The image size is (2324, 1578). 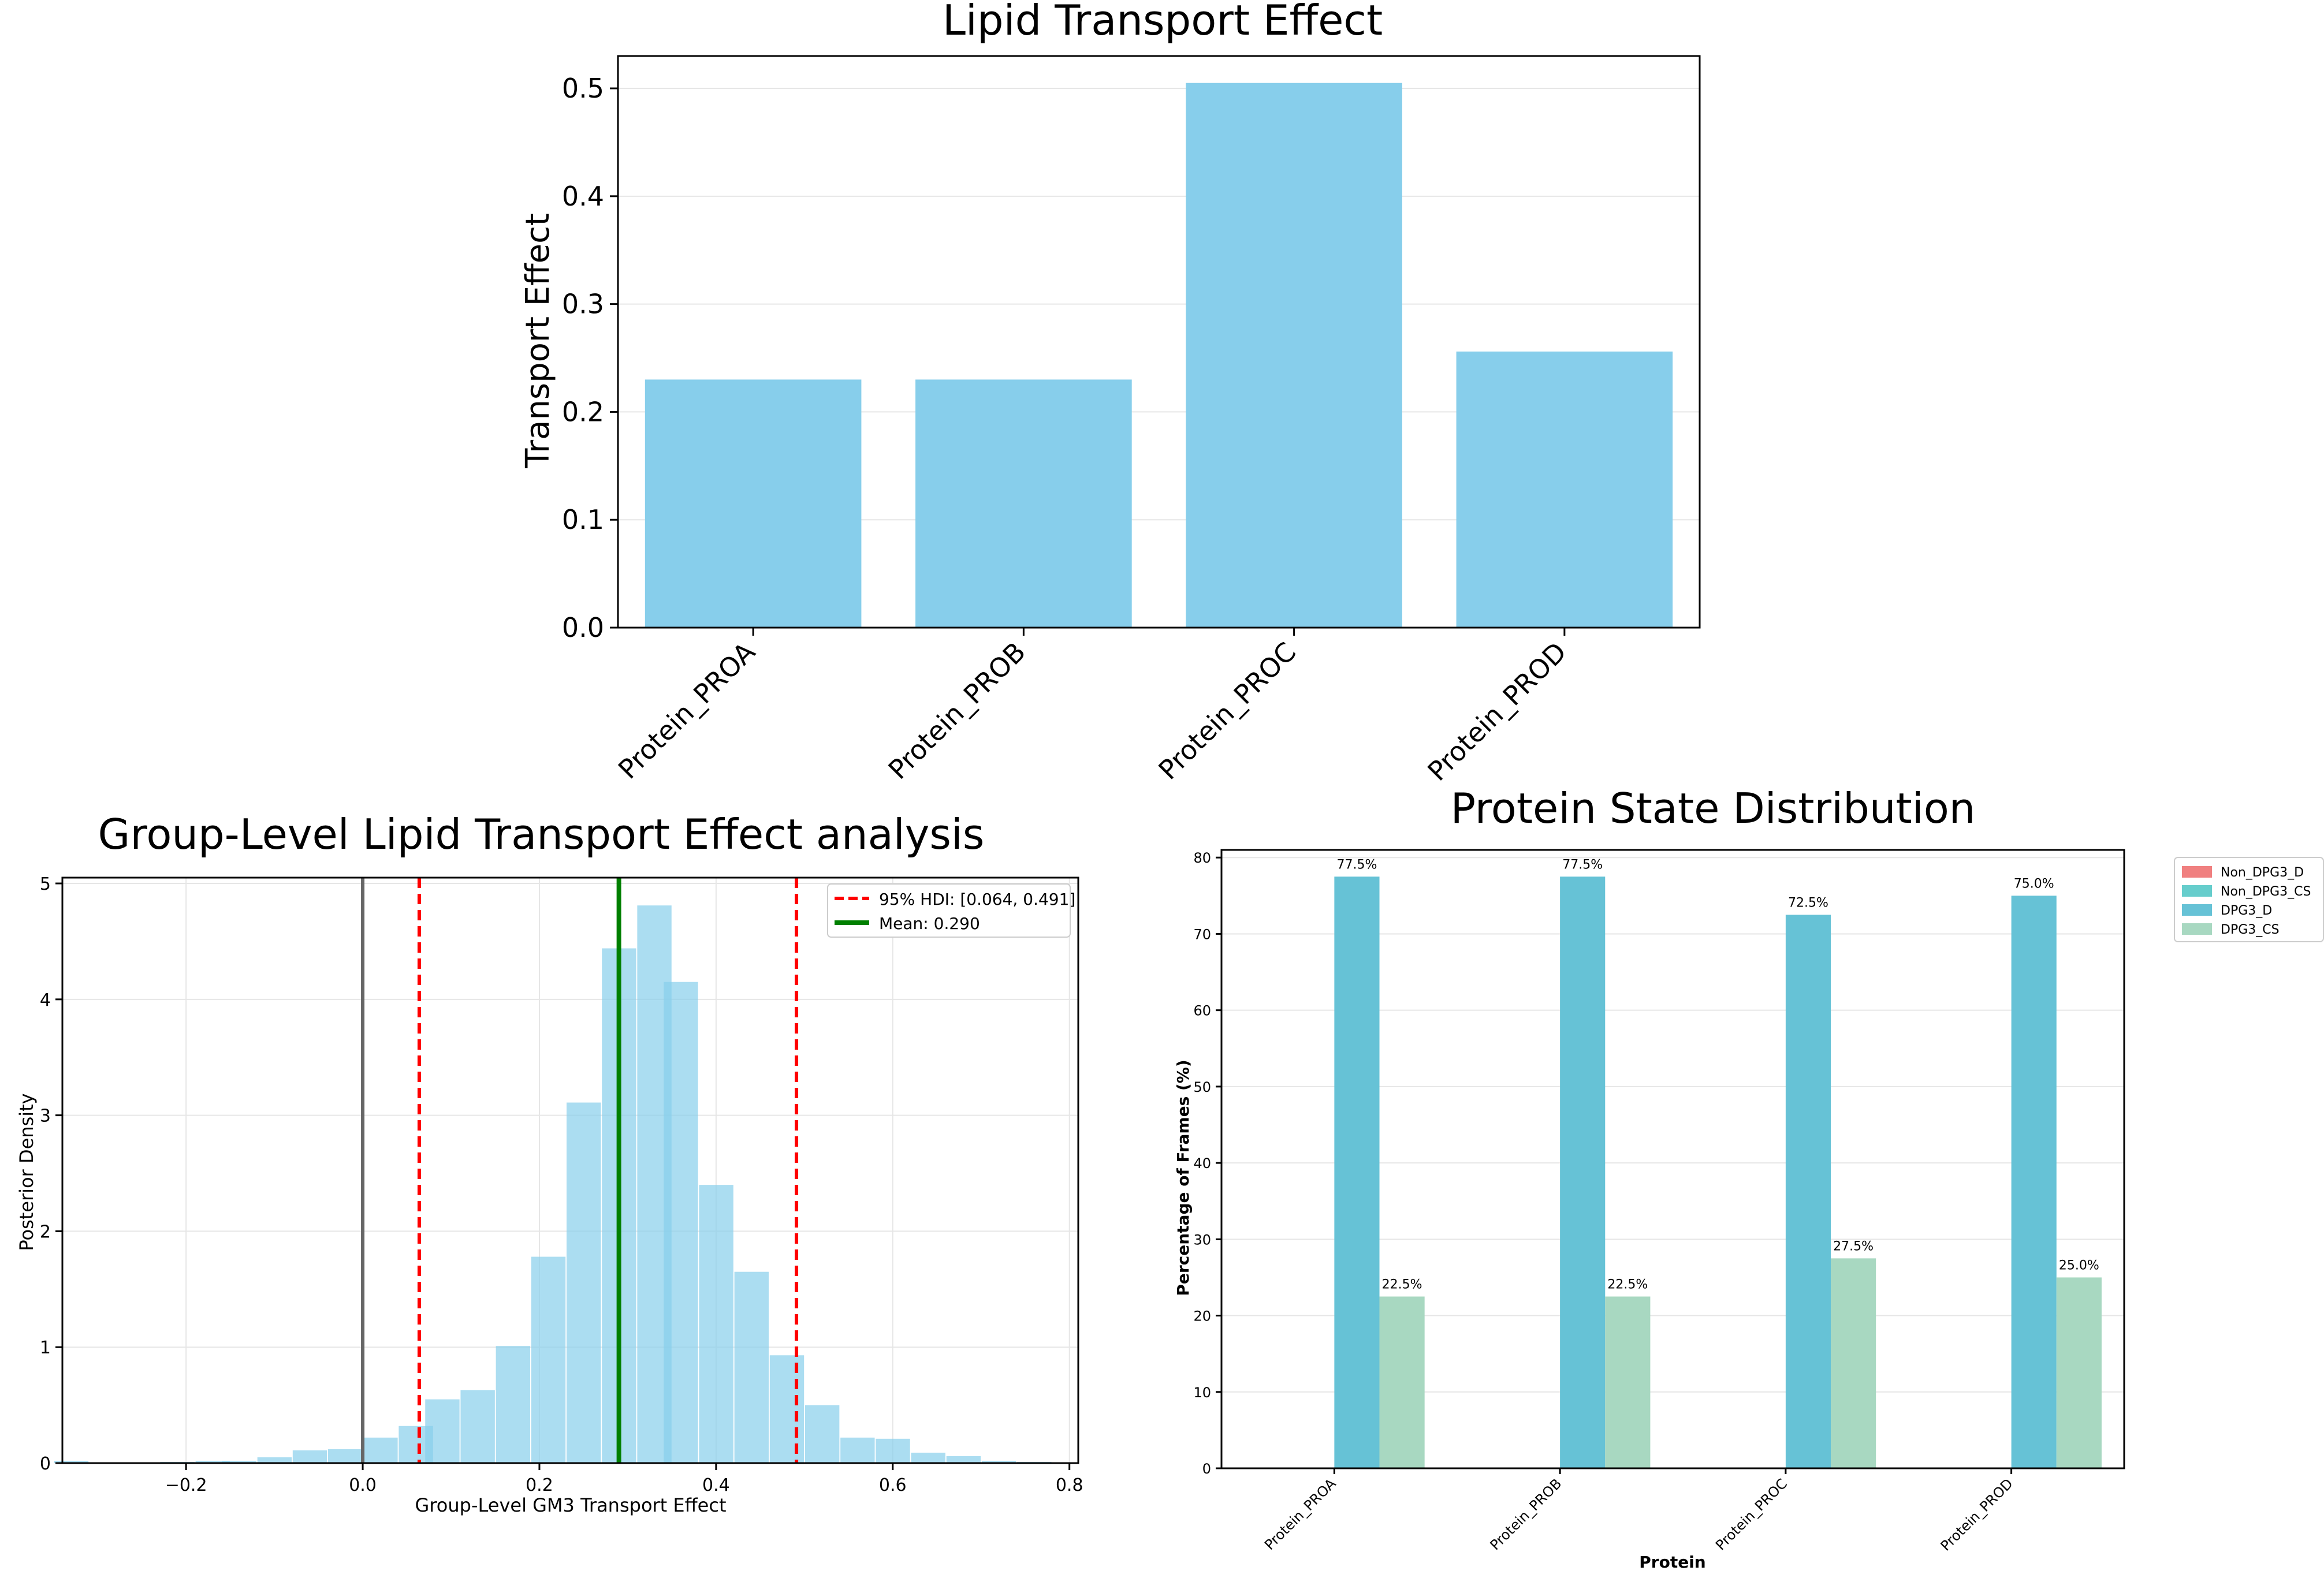 I want to click on chart2-reference-lines, so click(x=580, y=1171).